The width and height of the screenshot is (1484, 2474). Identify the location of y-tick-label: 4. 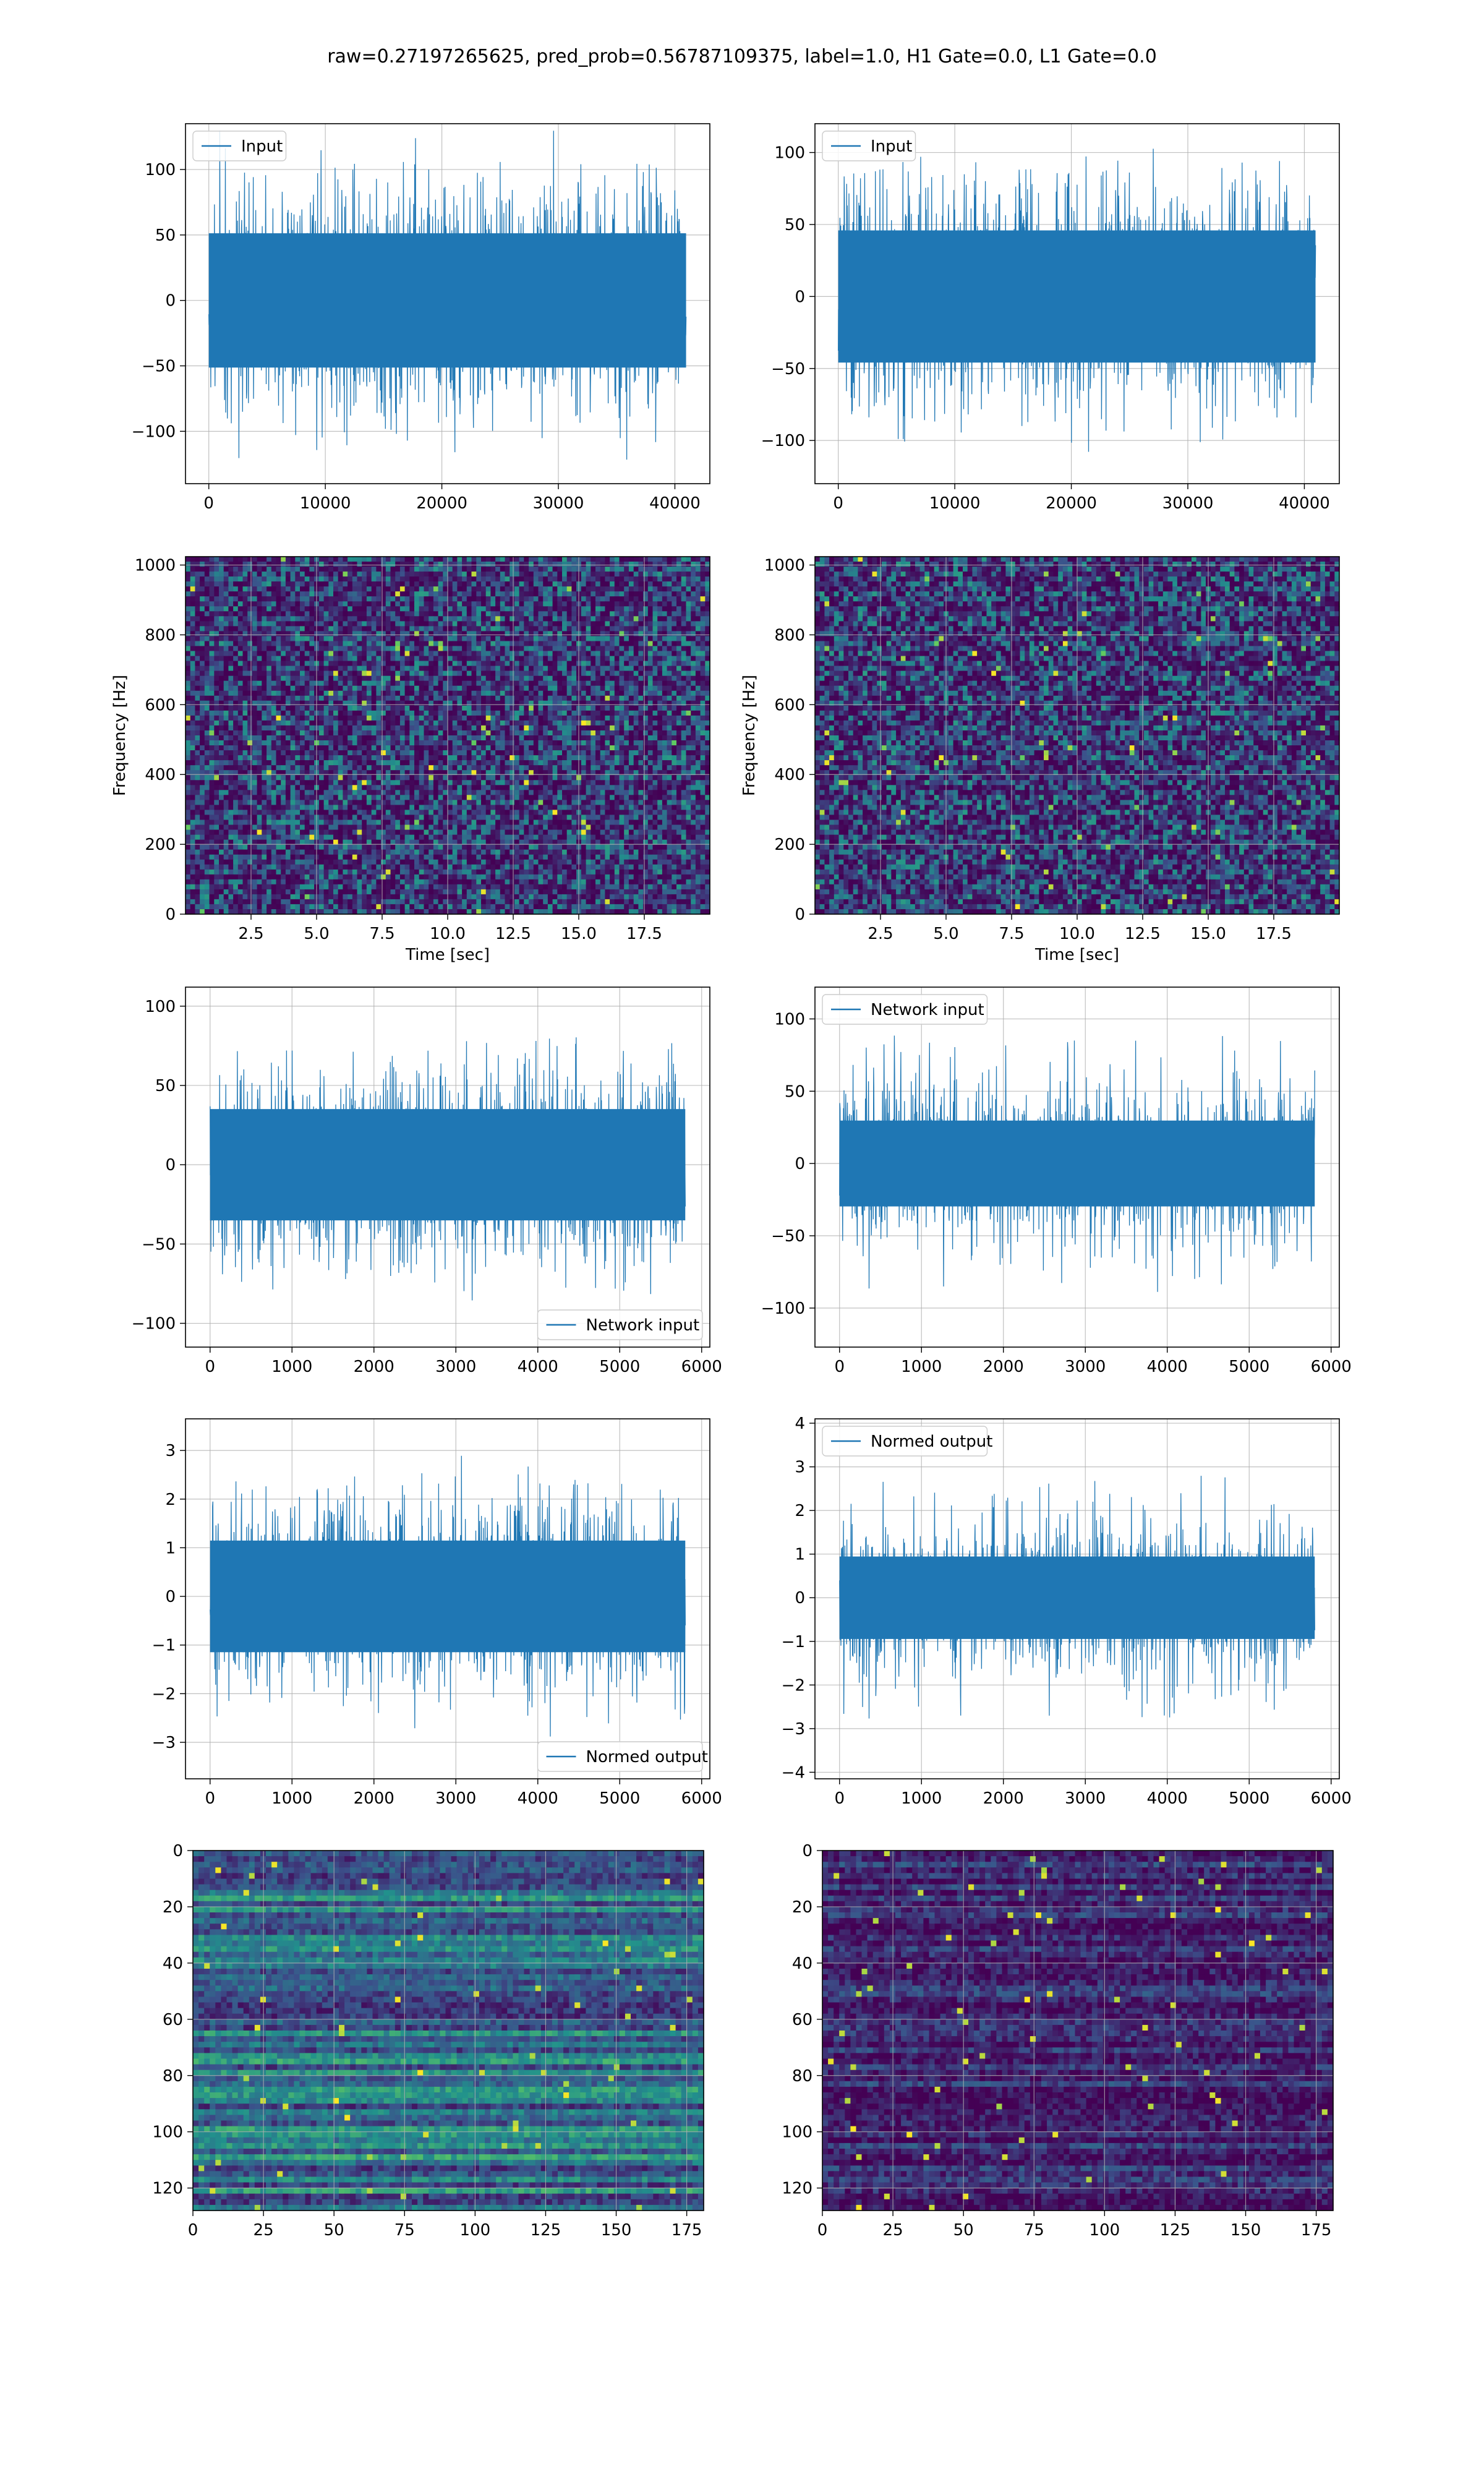
(800, 1424).